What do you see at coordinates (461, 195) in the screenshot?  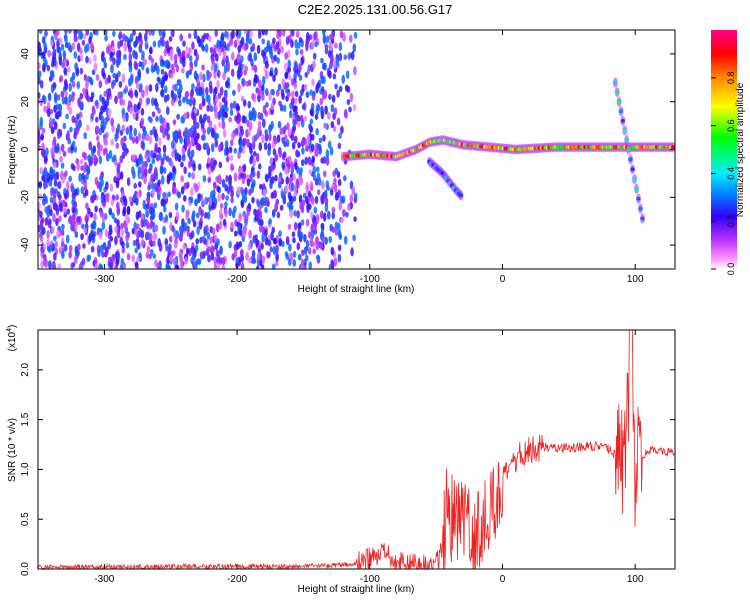 I see `heatmap-trace-cell` at bounding box center [461, 195].